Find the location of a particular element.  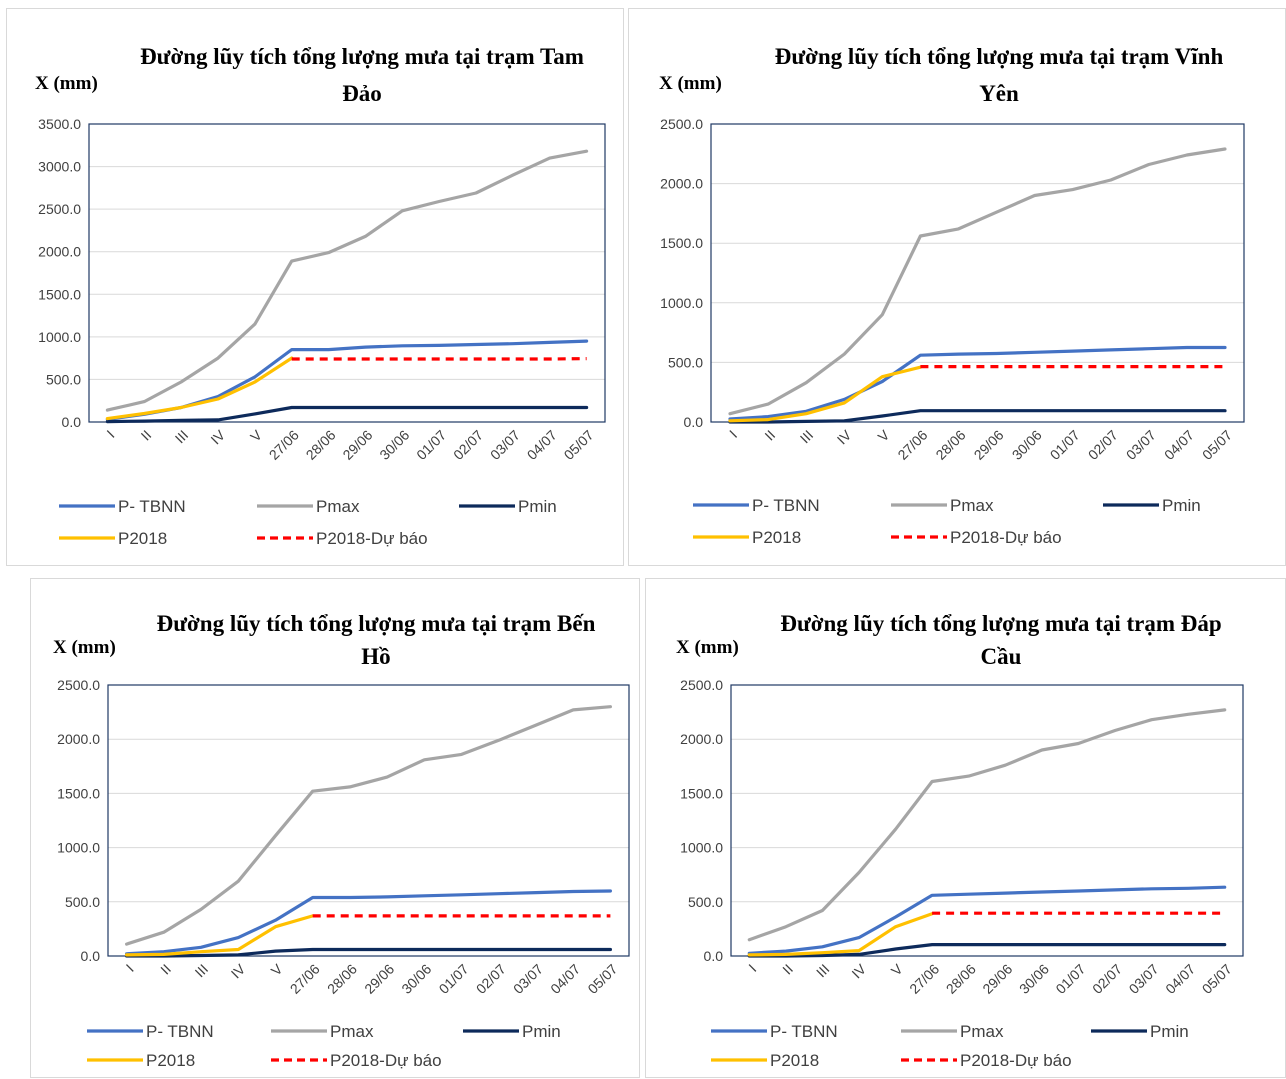

series-line-pmin is located at coordinates (346, 415).